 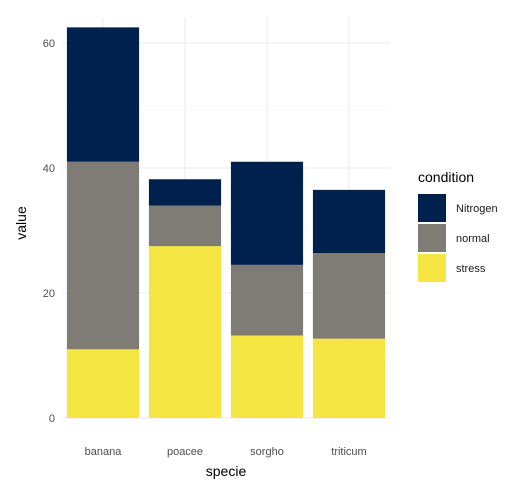 What do you see at coordinates (185, 226) in the screenshot?
I see `bar-poacee-normal` at bounding box center [185, 226].